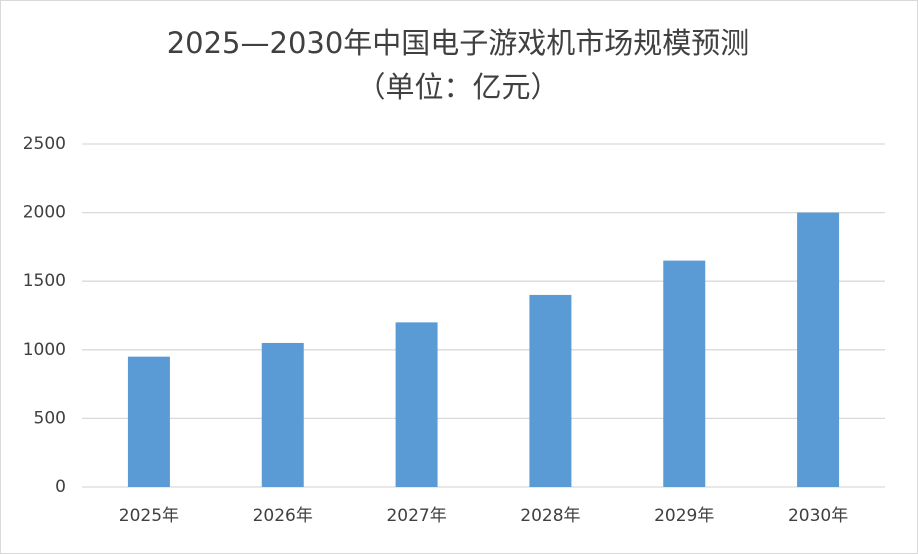 This screenshot has width=918, height=554. I want to click on chart-subtitle: （单位：亿元）, so click(457, 87).